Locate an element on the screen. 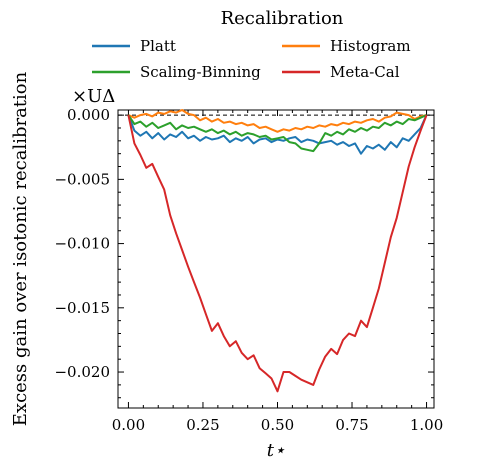  legend-label-platt: Platt is located at coordinates (158, 46).